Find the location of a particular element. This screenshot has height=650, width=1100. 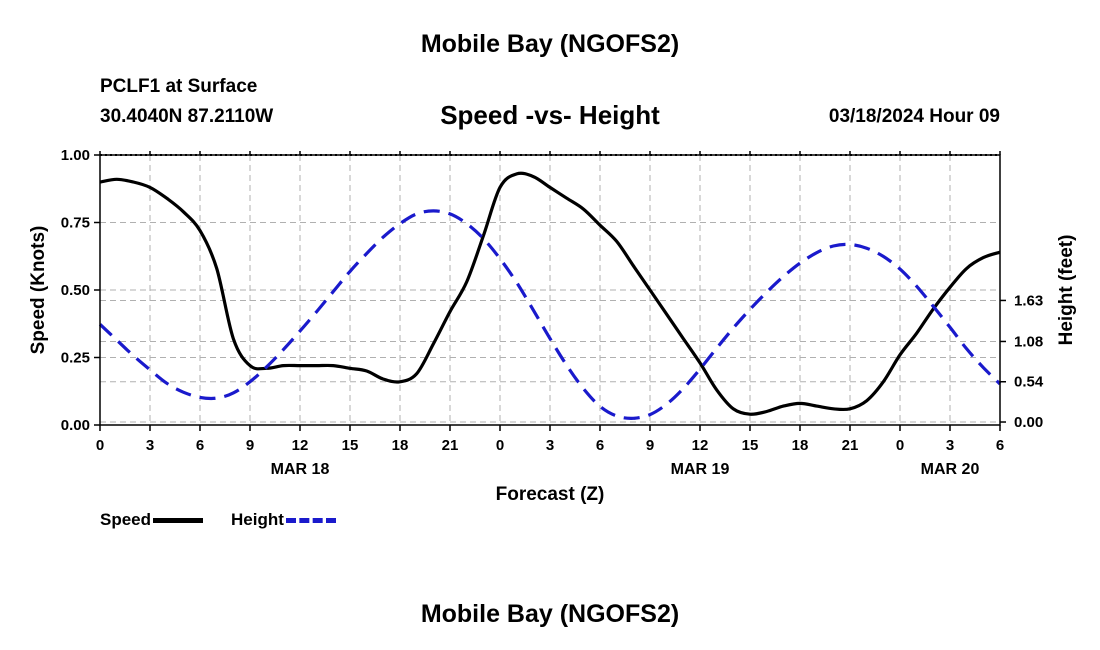

legend-height: Height is located at coordinates (283, 520).